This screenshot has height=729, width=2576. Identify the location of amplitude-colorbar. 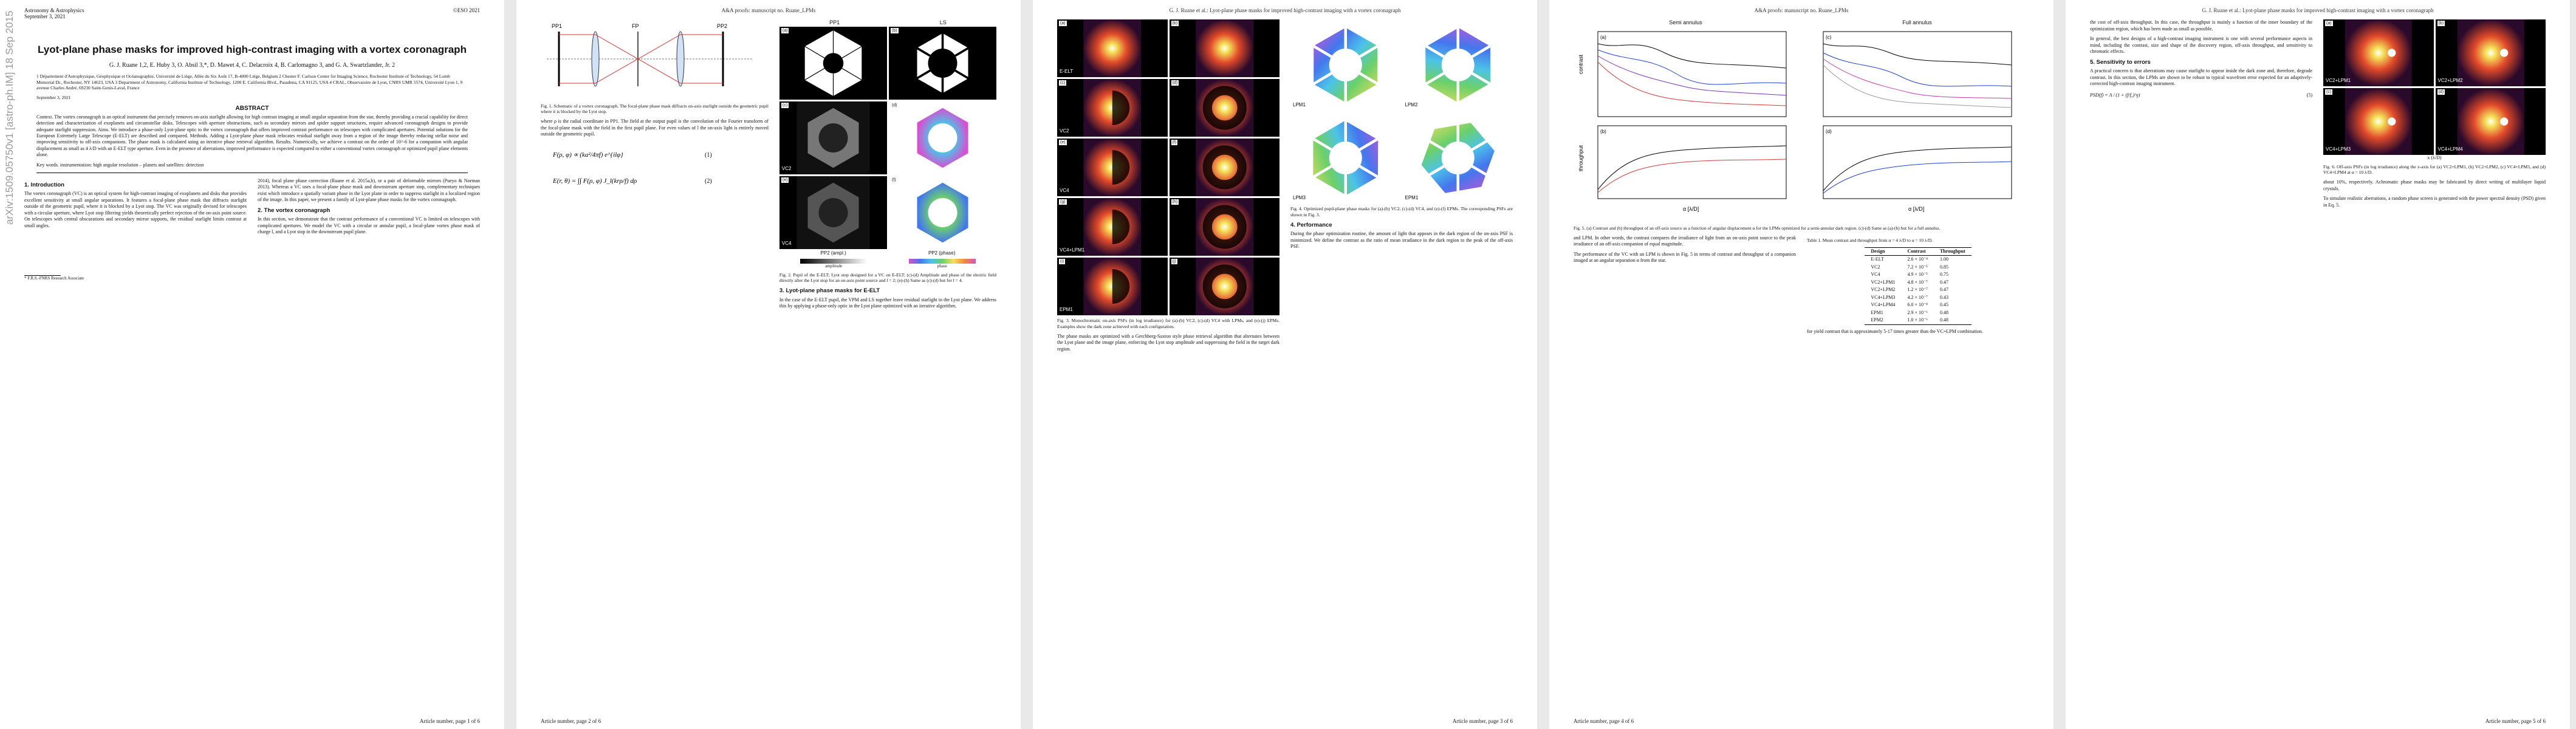
(834, 262).